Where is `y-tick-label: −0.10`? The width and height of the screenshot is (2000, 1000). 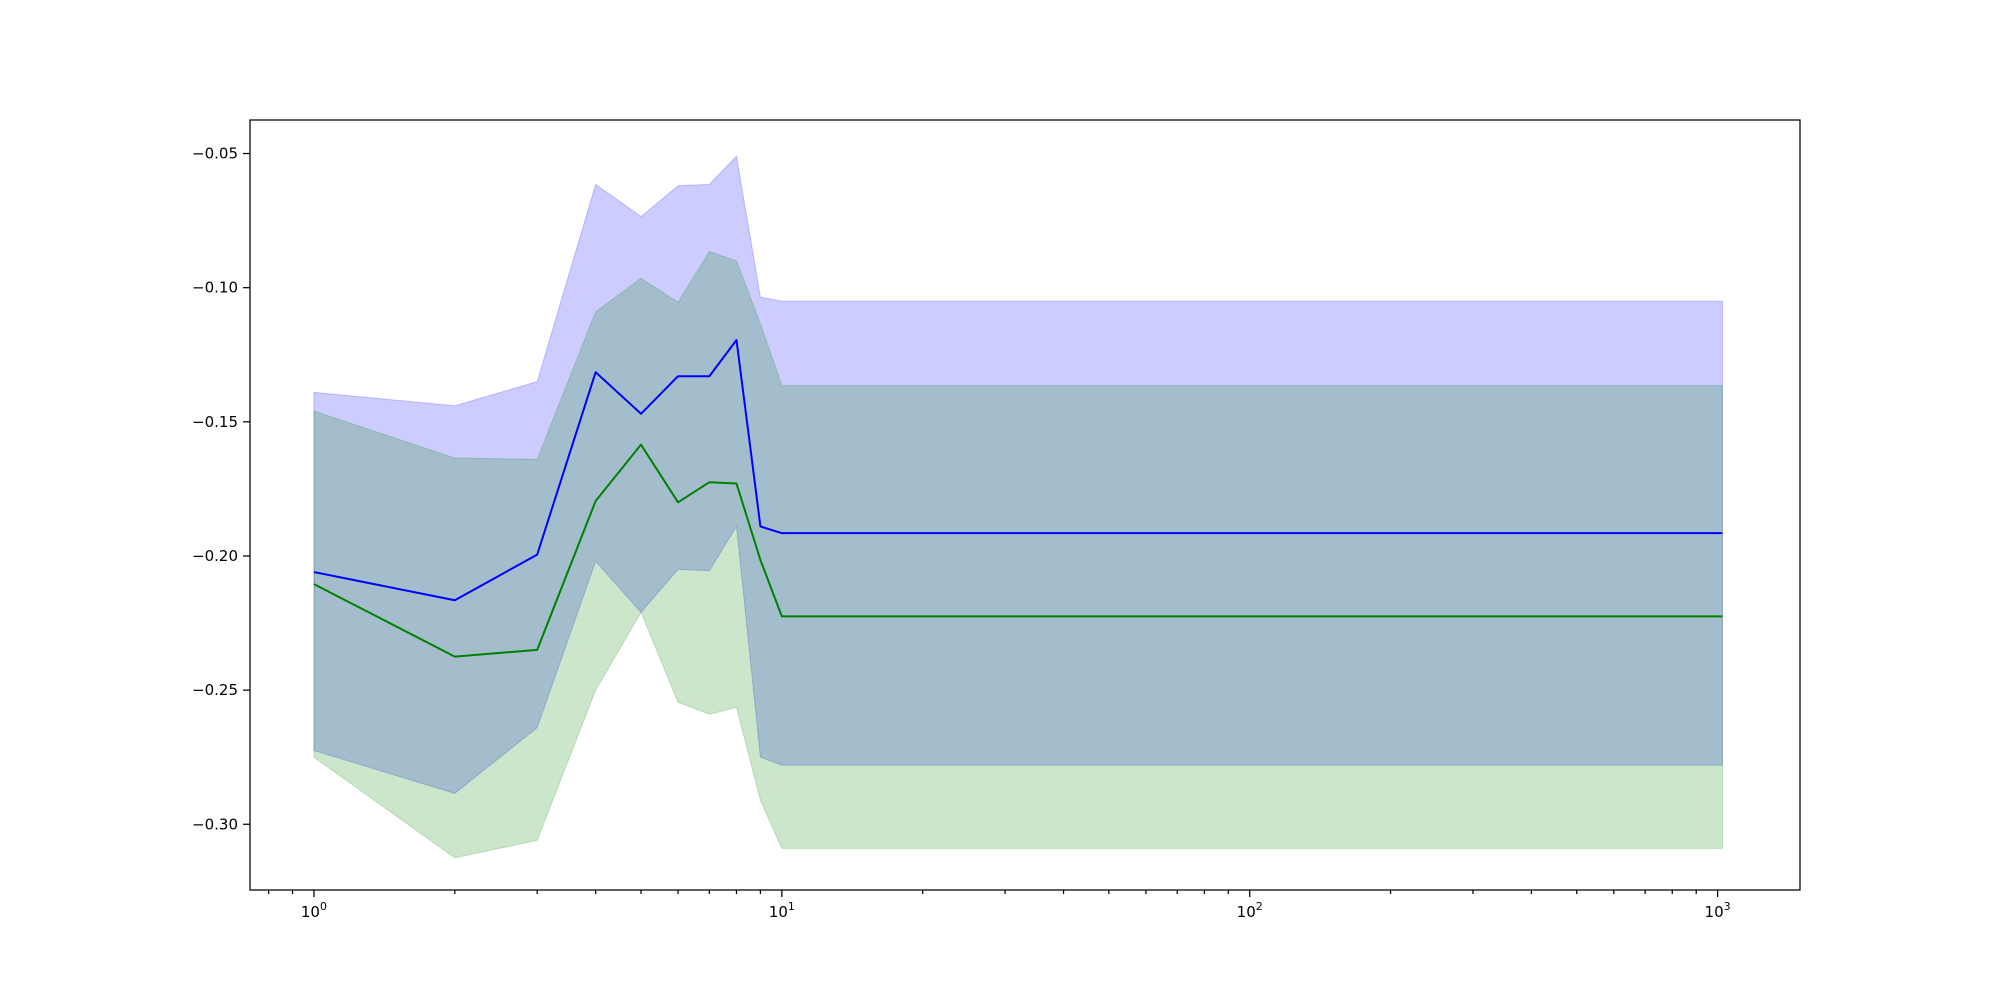
y-tick-label: −0.10 is located at coordinates (215, 288).